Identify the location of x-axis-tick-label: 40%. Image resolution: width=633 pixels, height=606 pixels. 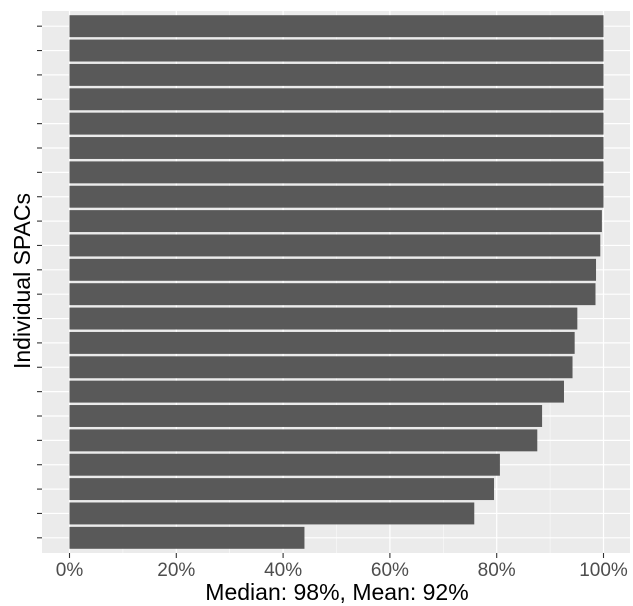
(283, 570).